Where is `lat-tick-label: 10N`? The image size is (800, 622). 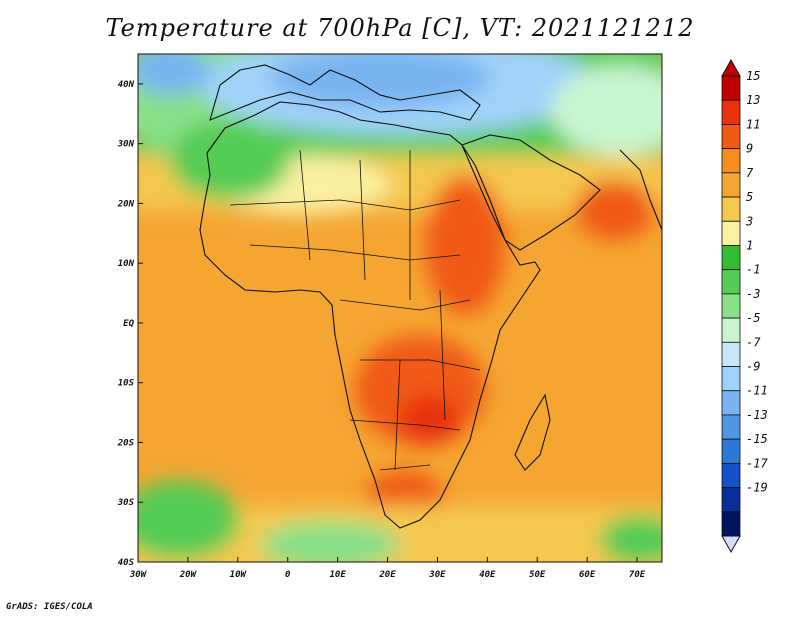 lat-tick-label: 10N is located at coordinates (126, 264).